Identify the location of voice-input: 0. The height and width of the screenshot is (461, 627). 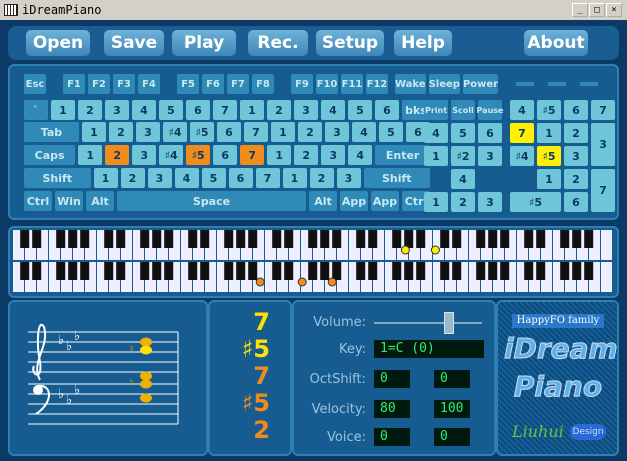
(392, 437).